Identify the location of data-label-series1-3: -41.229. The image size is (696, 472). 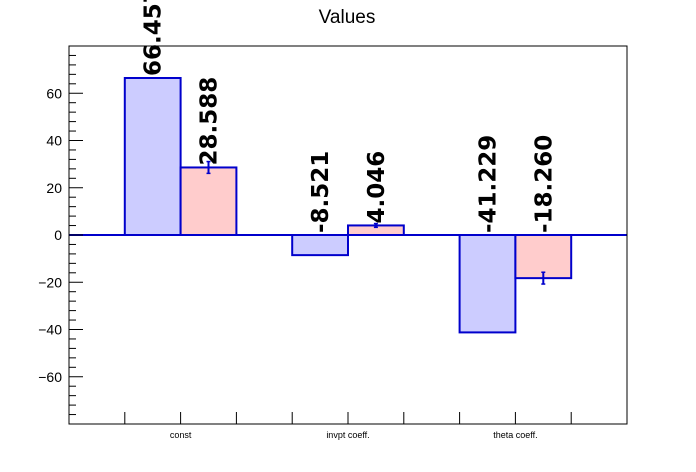
(489, 184).